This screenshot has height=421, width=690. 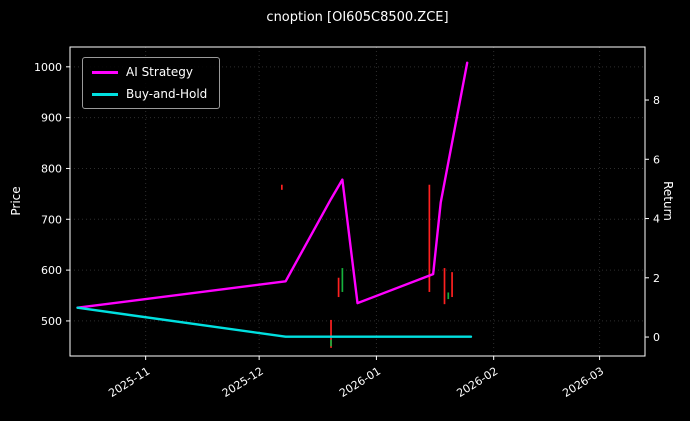 I want to click on left-tick-label: 600, so click(x=51, y=270).